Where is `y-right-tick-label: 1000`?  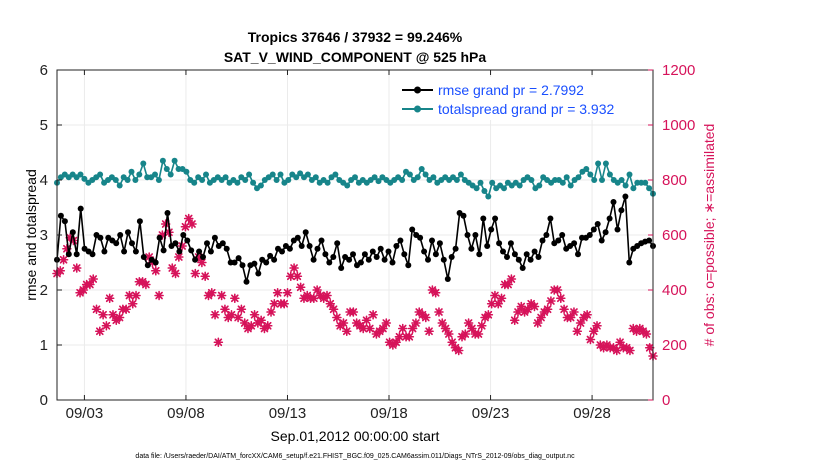
y-right-tick-label: 1000 is located at coordinates (678, 125).